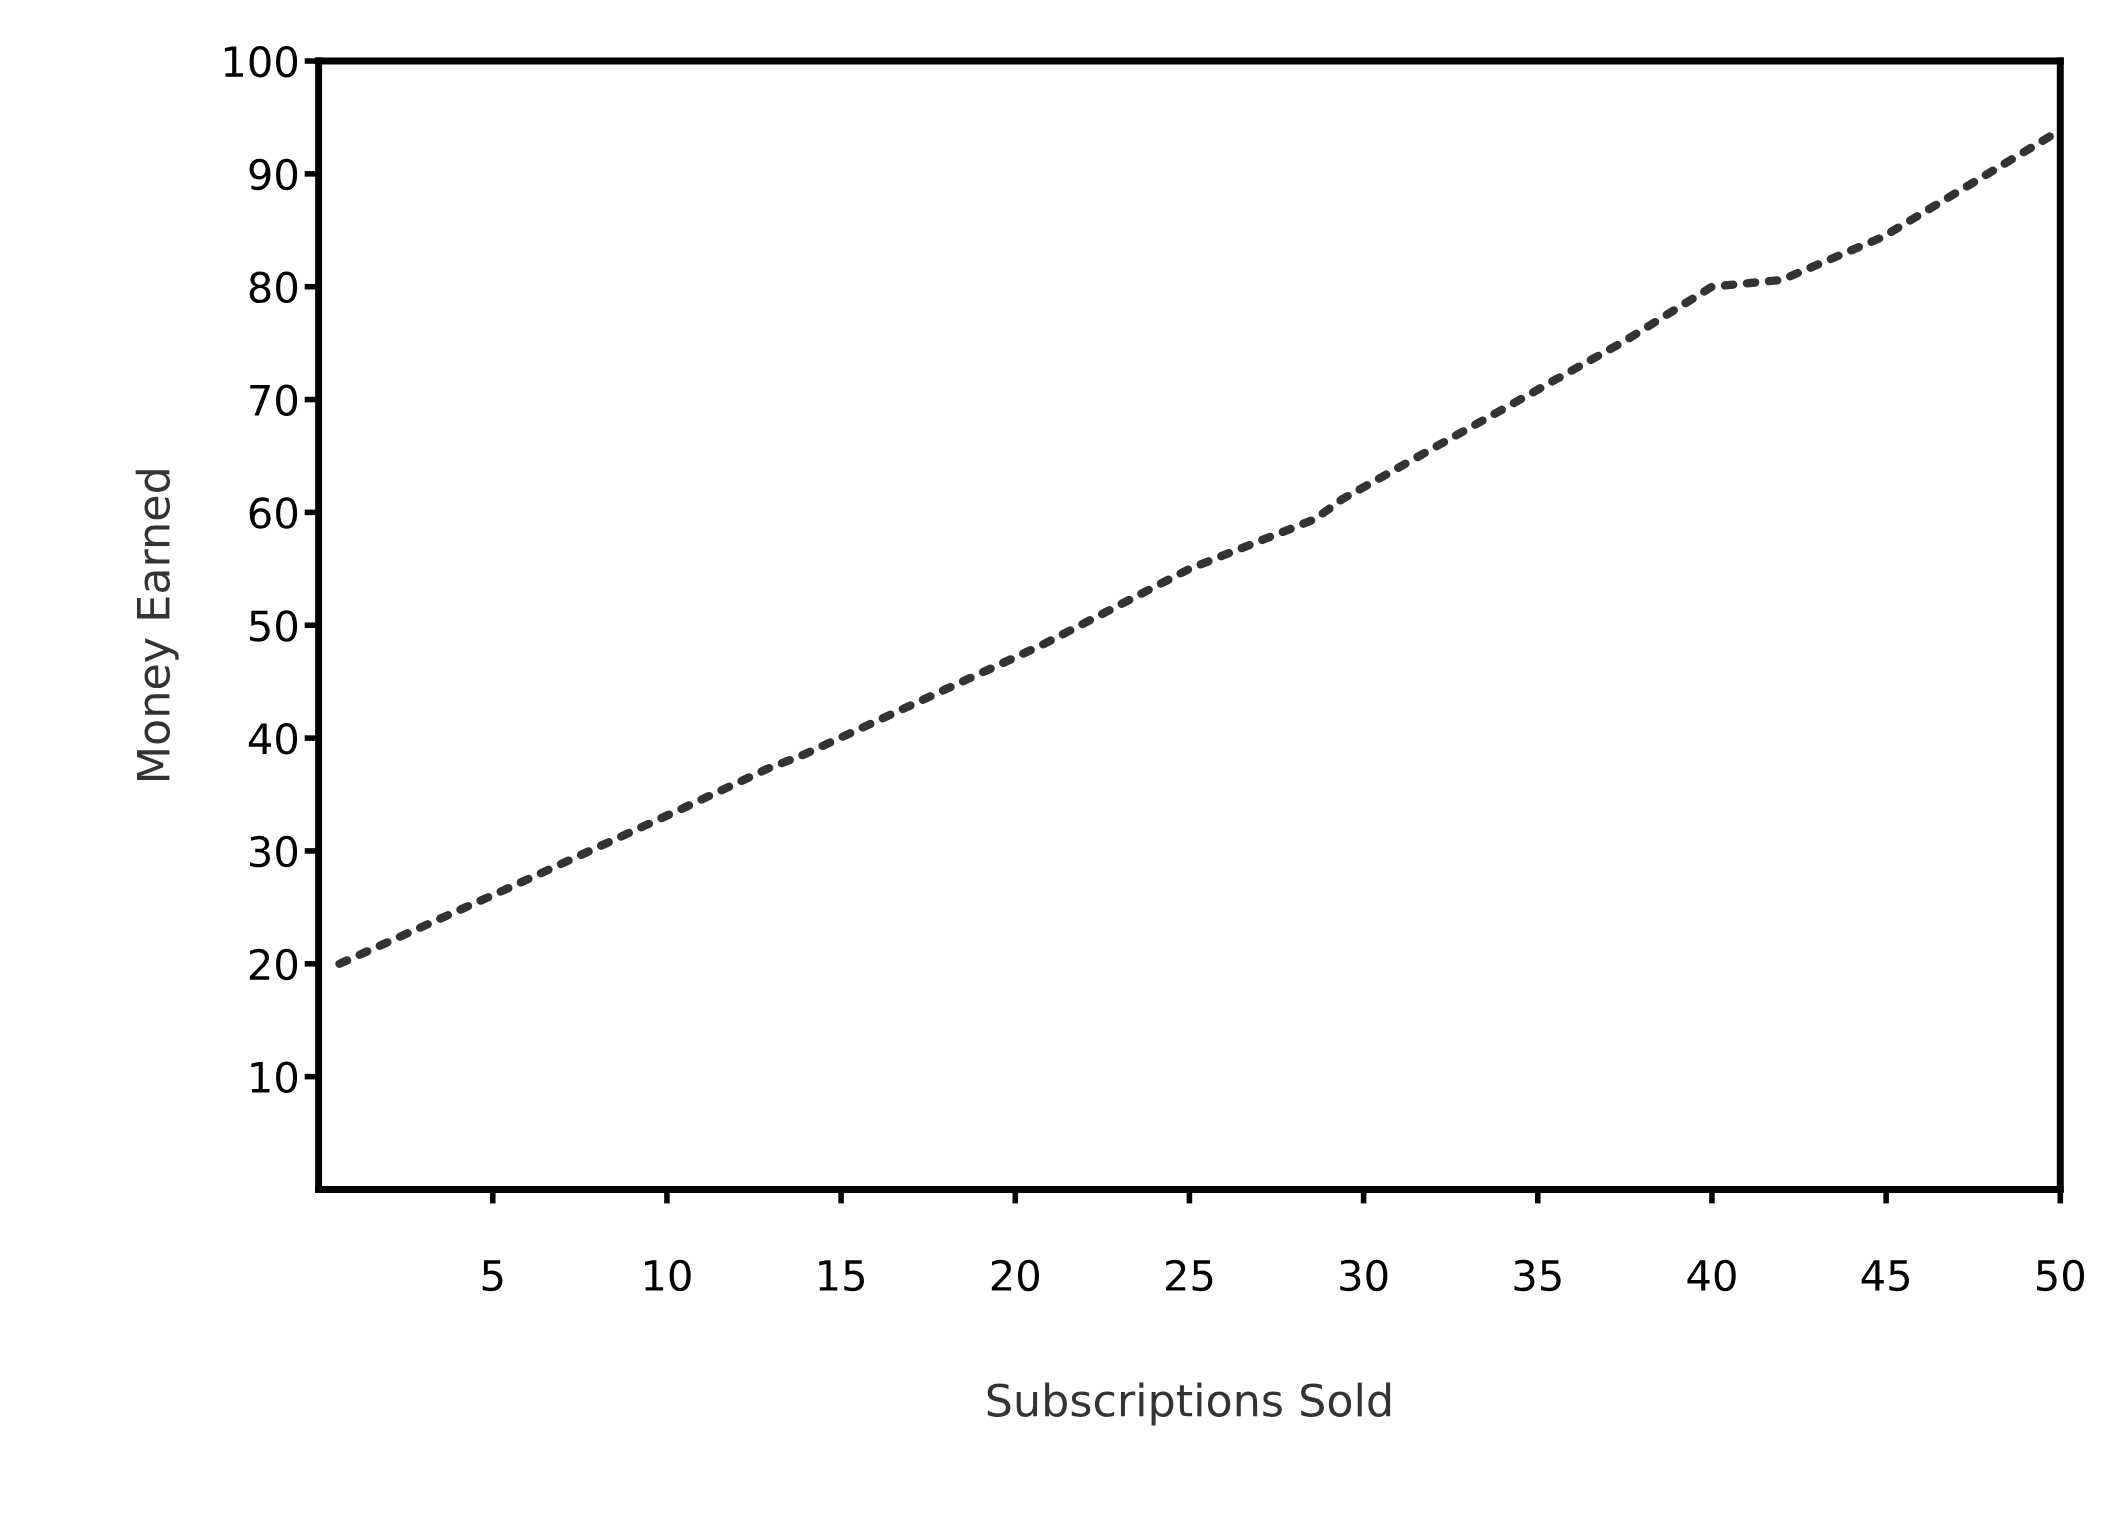 The width and height of the screenshot is (2124, 1525). Describe the element at coordinates (274, 851) in the screenshot. I see `y-tick-label: 30` at that location.